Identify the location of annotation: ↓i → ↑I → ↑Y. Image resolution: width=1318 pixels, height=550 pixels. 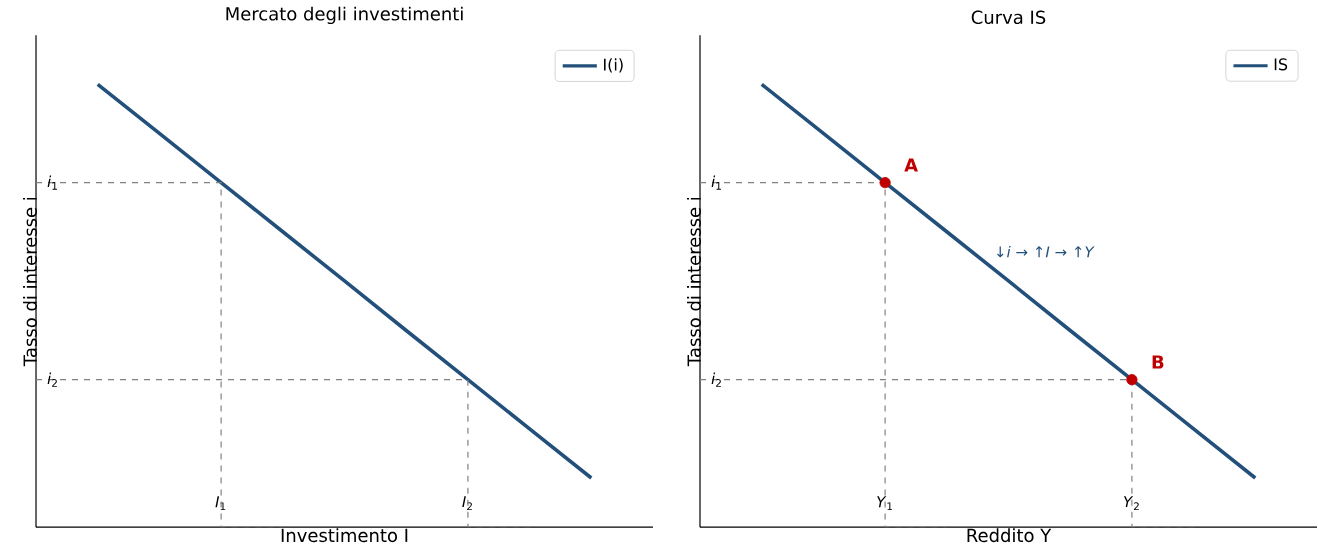
(1046, 251).